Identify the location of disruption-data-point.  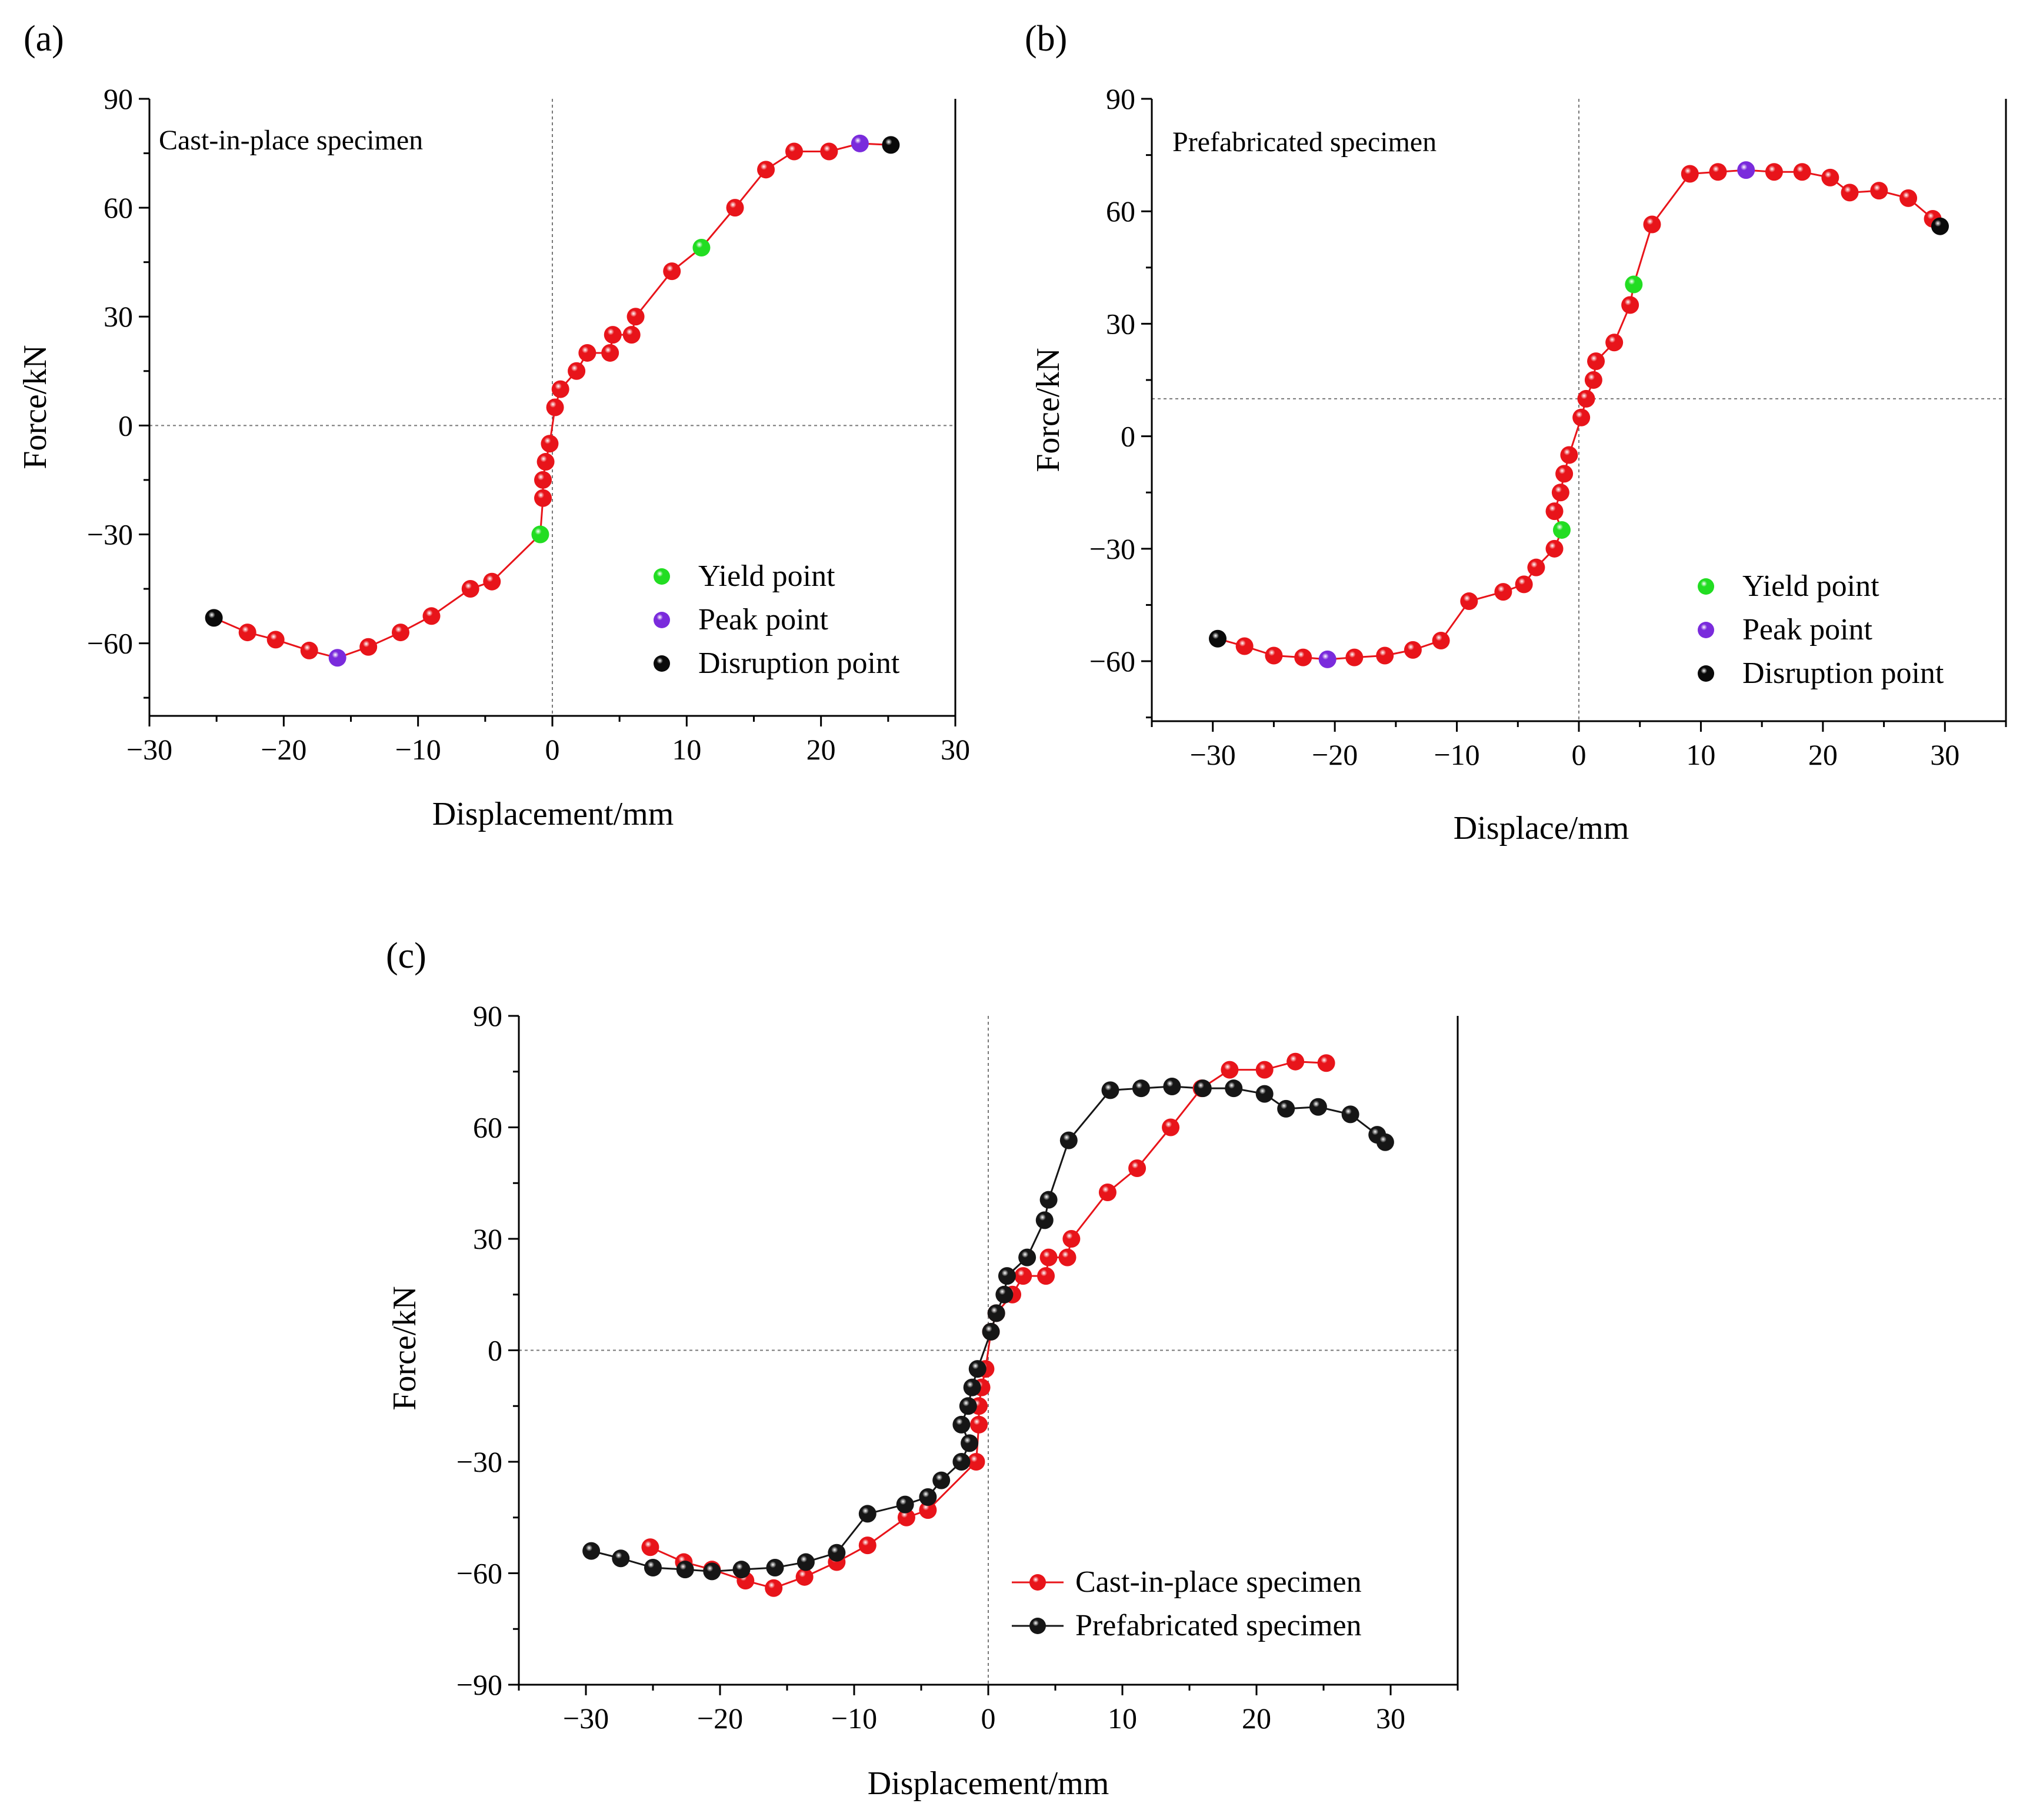
(891, 145).